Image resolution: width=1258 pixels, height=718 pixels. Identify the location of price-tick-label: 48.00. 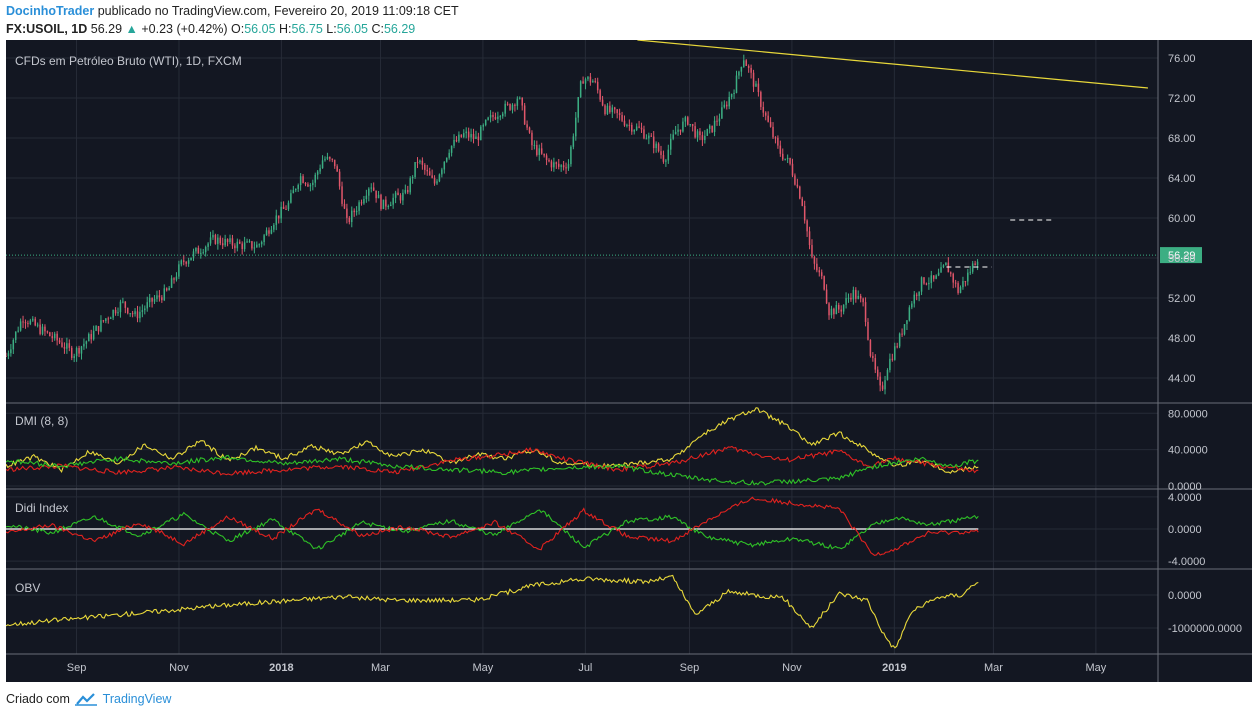
(1182, 339).